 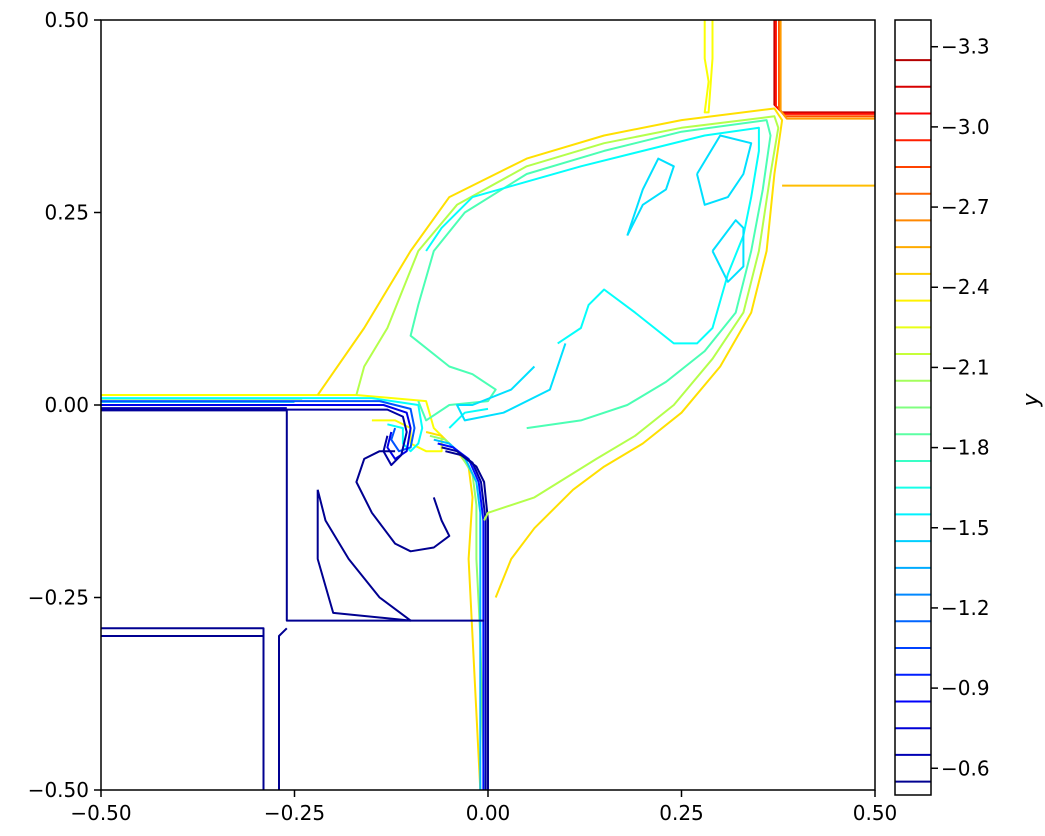 I want to click on colorbar-tick-label: −0.9, so click(x=965, y=688).